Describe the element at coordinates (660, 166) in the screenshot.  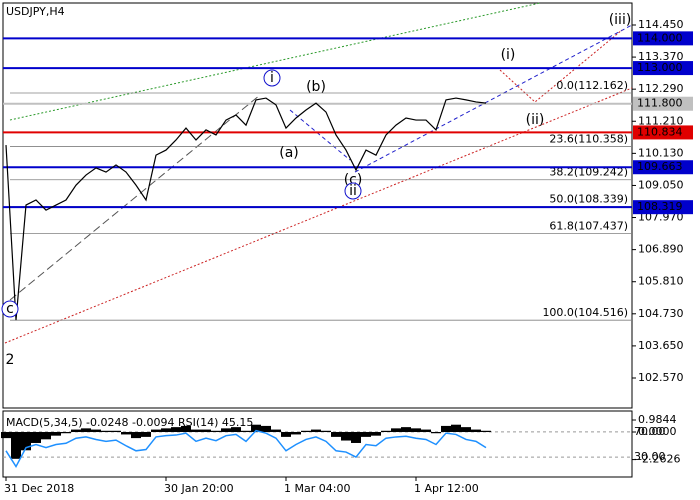
I see `level-label: 109.663` at that location.